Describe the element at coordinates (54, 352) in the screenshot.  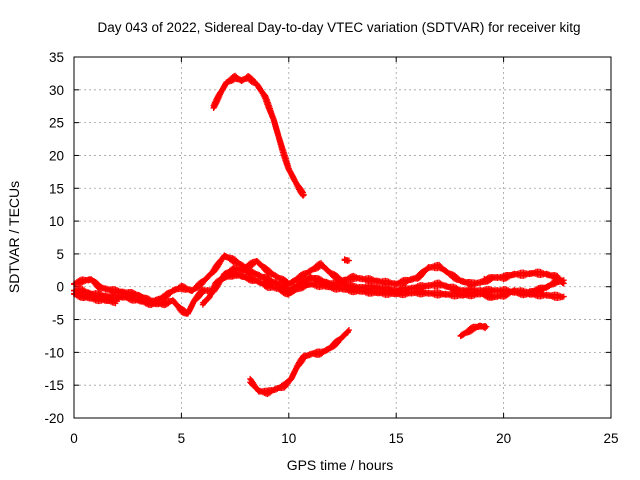
I see `y-tick-label: -10` at that location.